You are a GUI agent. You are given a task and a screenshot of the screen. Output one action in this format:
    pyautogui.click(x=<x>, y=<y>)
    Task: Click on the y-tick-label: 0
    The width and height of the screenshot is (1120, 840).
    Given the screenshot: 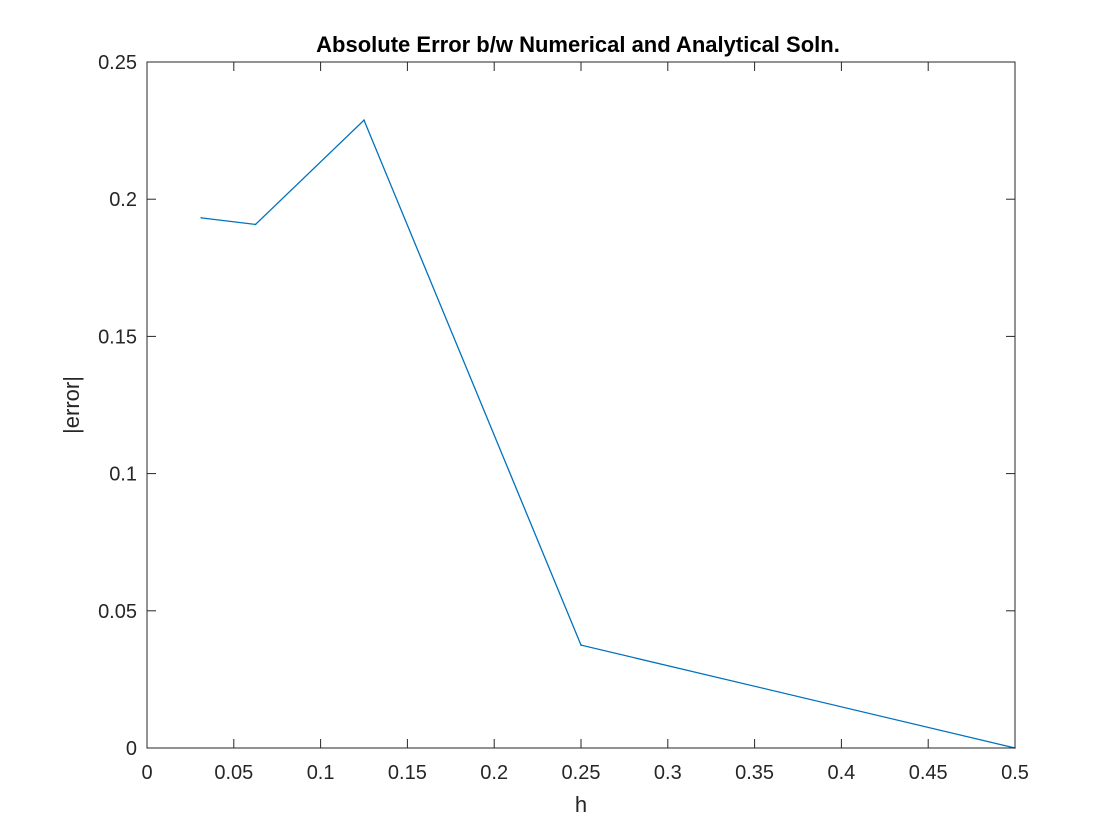 What is the action you would take?
    pyautogui.click(x=131, y=749)
    